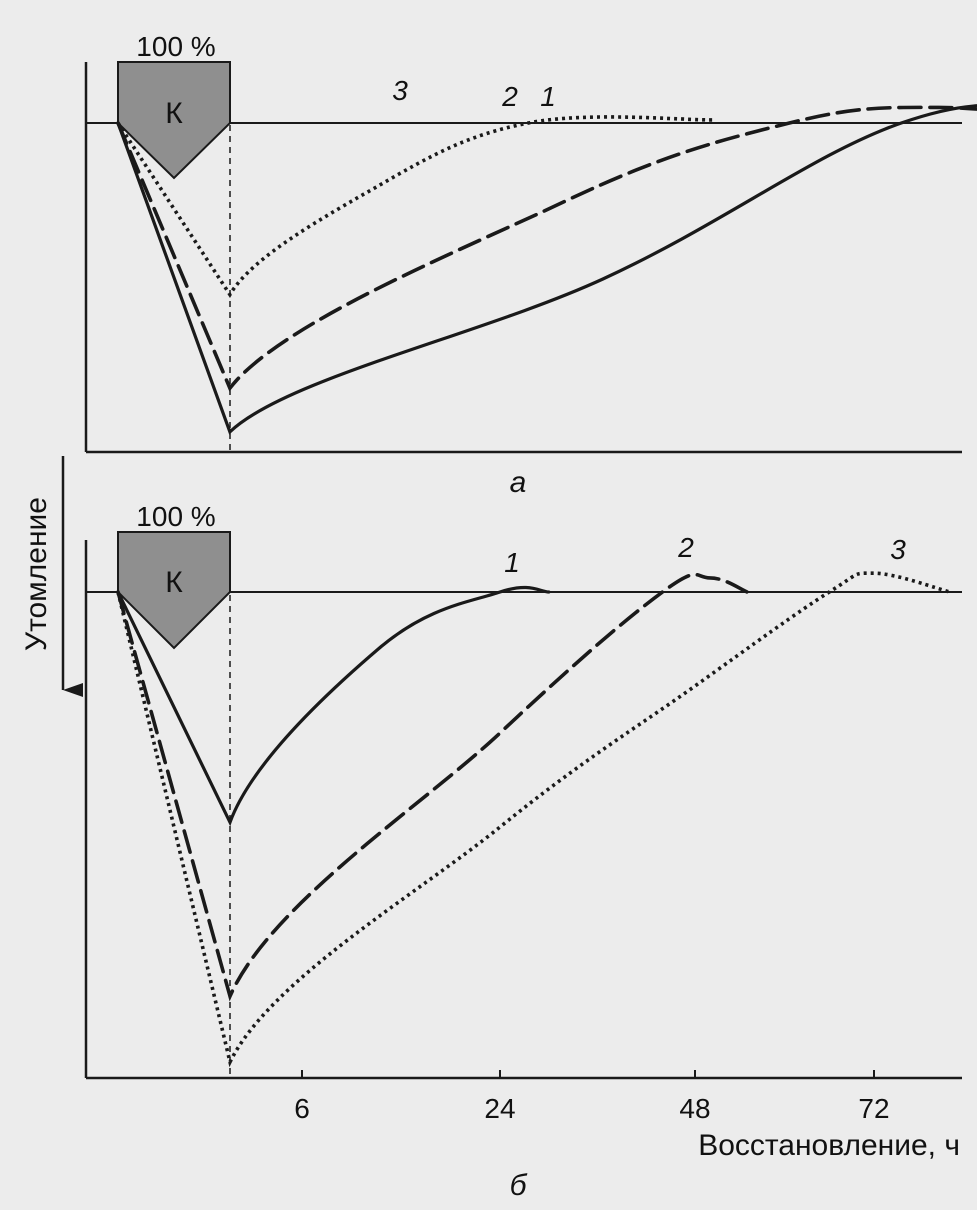  What do you see at coordinates (519, 1185) in the screenshot?
I see `panel-b-label: б` at bounding box center [519, 1185].